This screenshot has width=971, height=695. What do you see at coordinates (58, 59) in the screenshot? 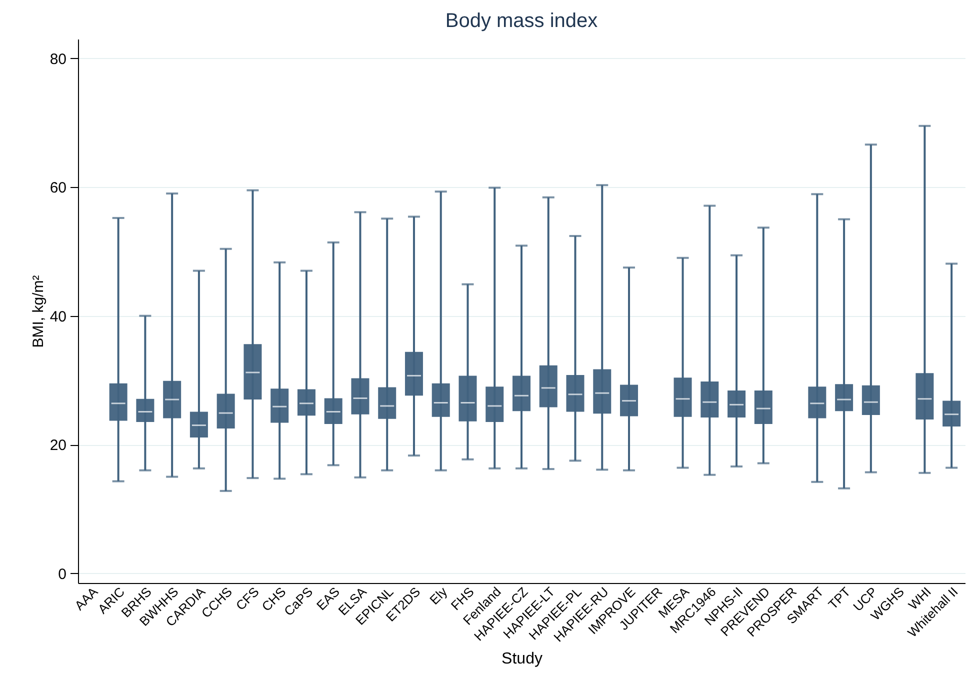
I see `y-tick-label: 80` at bounding box center [58, 59].